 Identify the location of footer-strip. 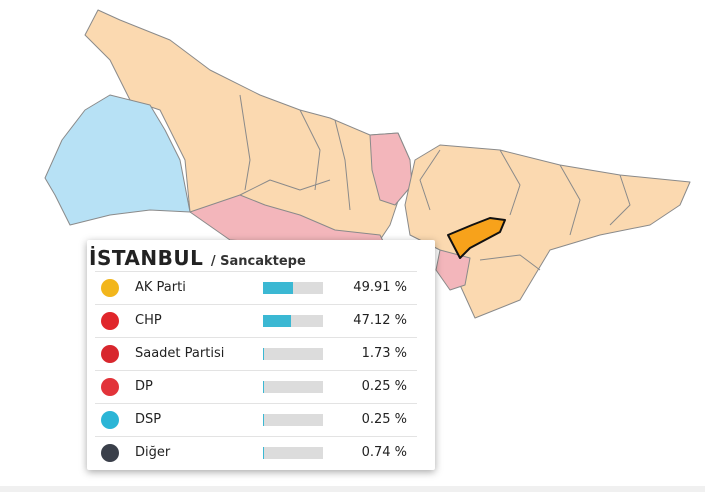
(352, 489).